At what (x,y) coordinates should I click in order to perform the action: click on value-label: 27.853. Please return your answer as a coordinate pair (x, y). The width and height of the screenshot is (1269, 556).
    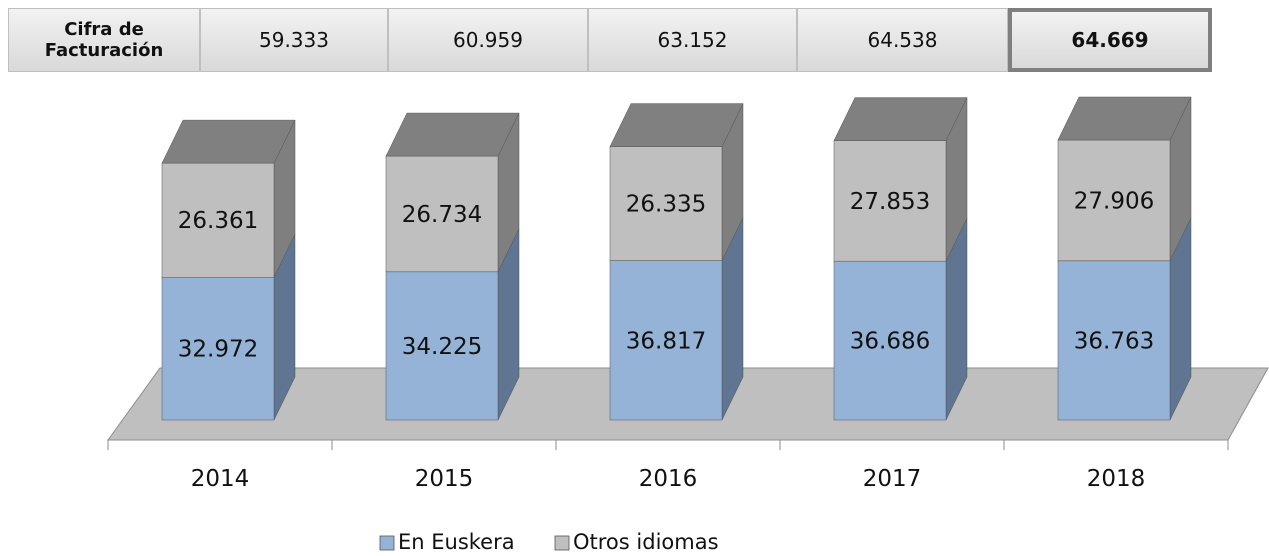
    Looking at the image, I should click on (890, 202).